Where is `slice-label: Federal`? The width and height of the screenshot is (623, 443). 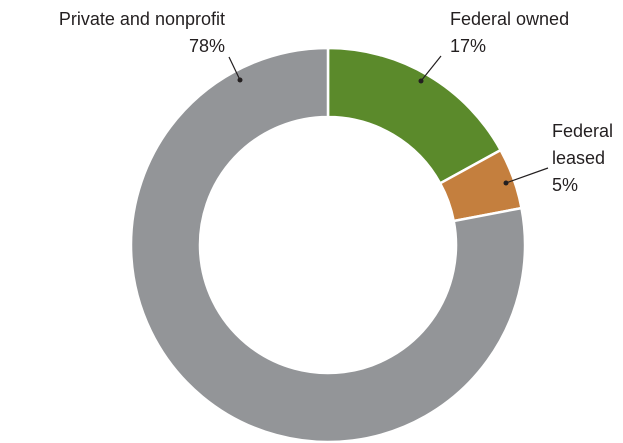
slice-label: Federal is located at coordinates (582, 131).